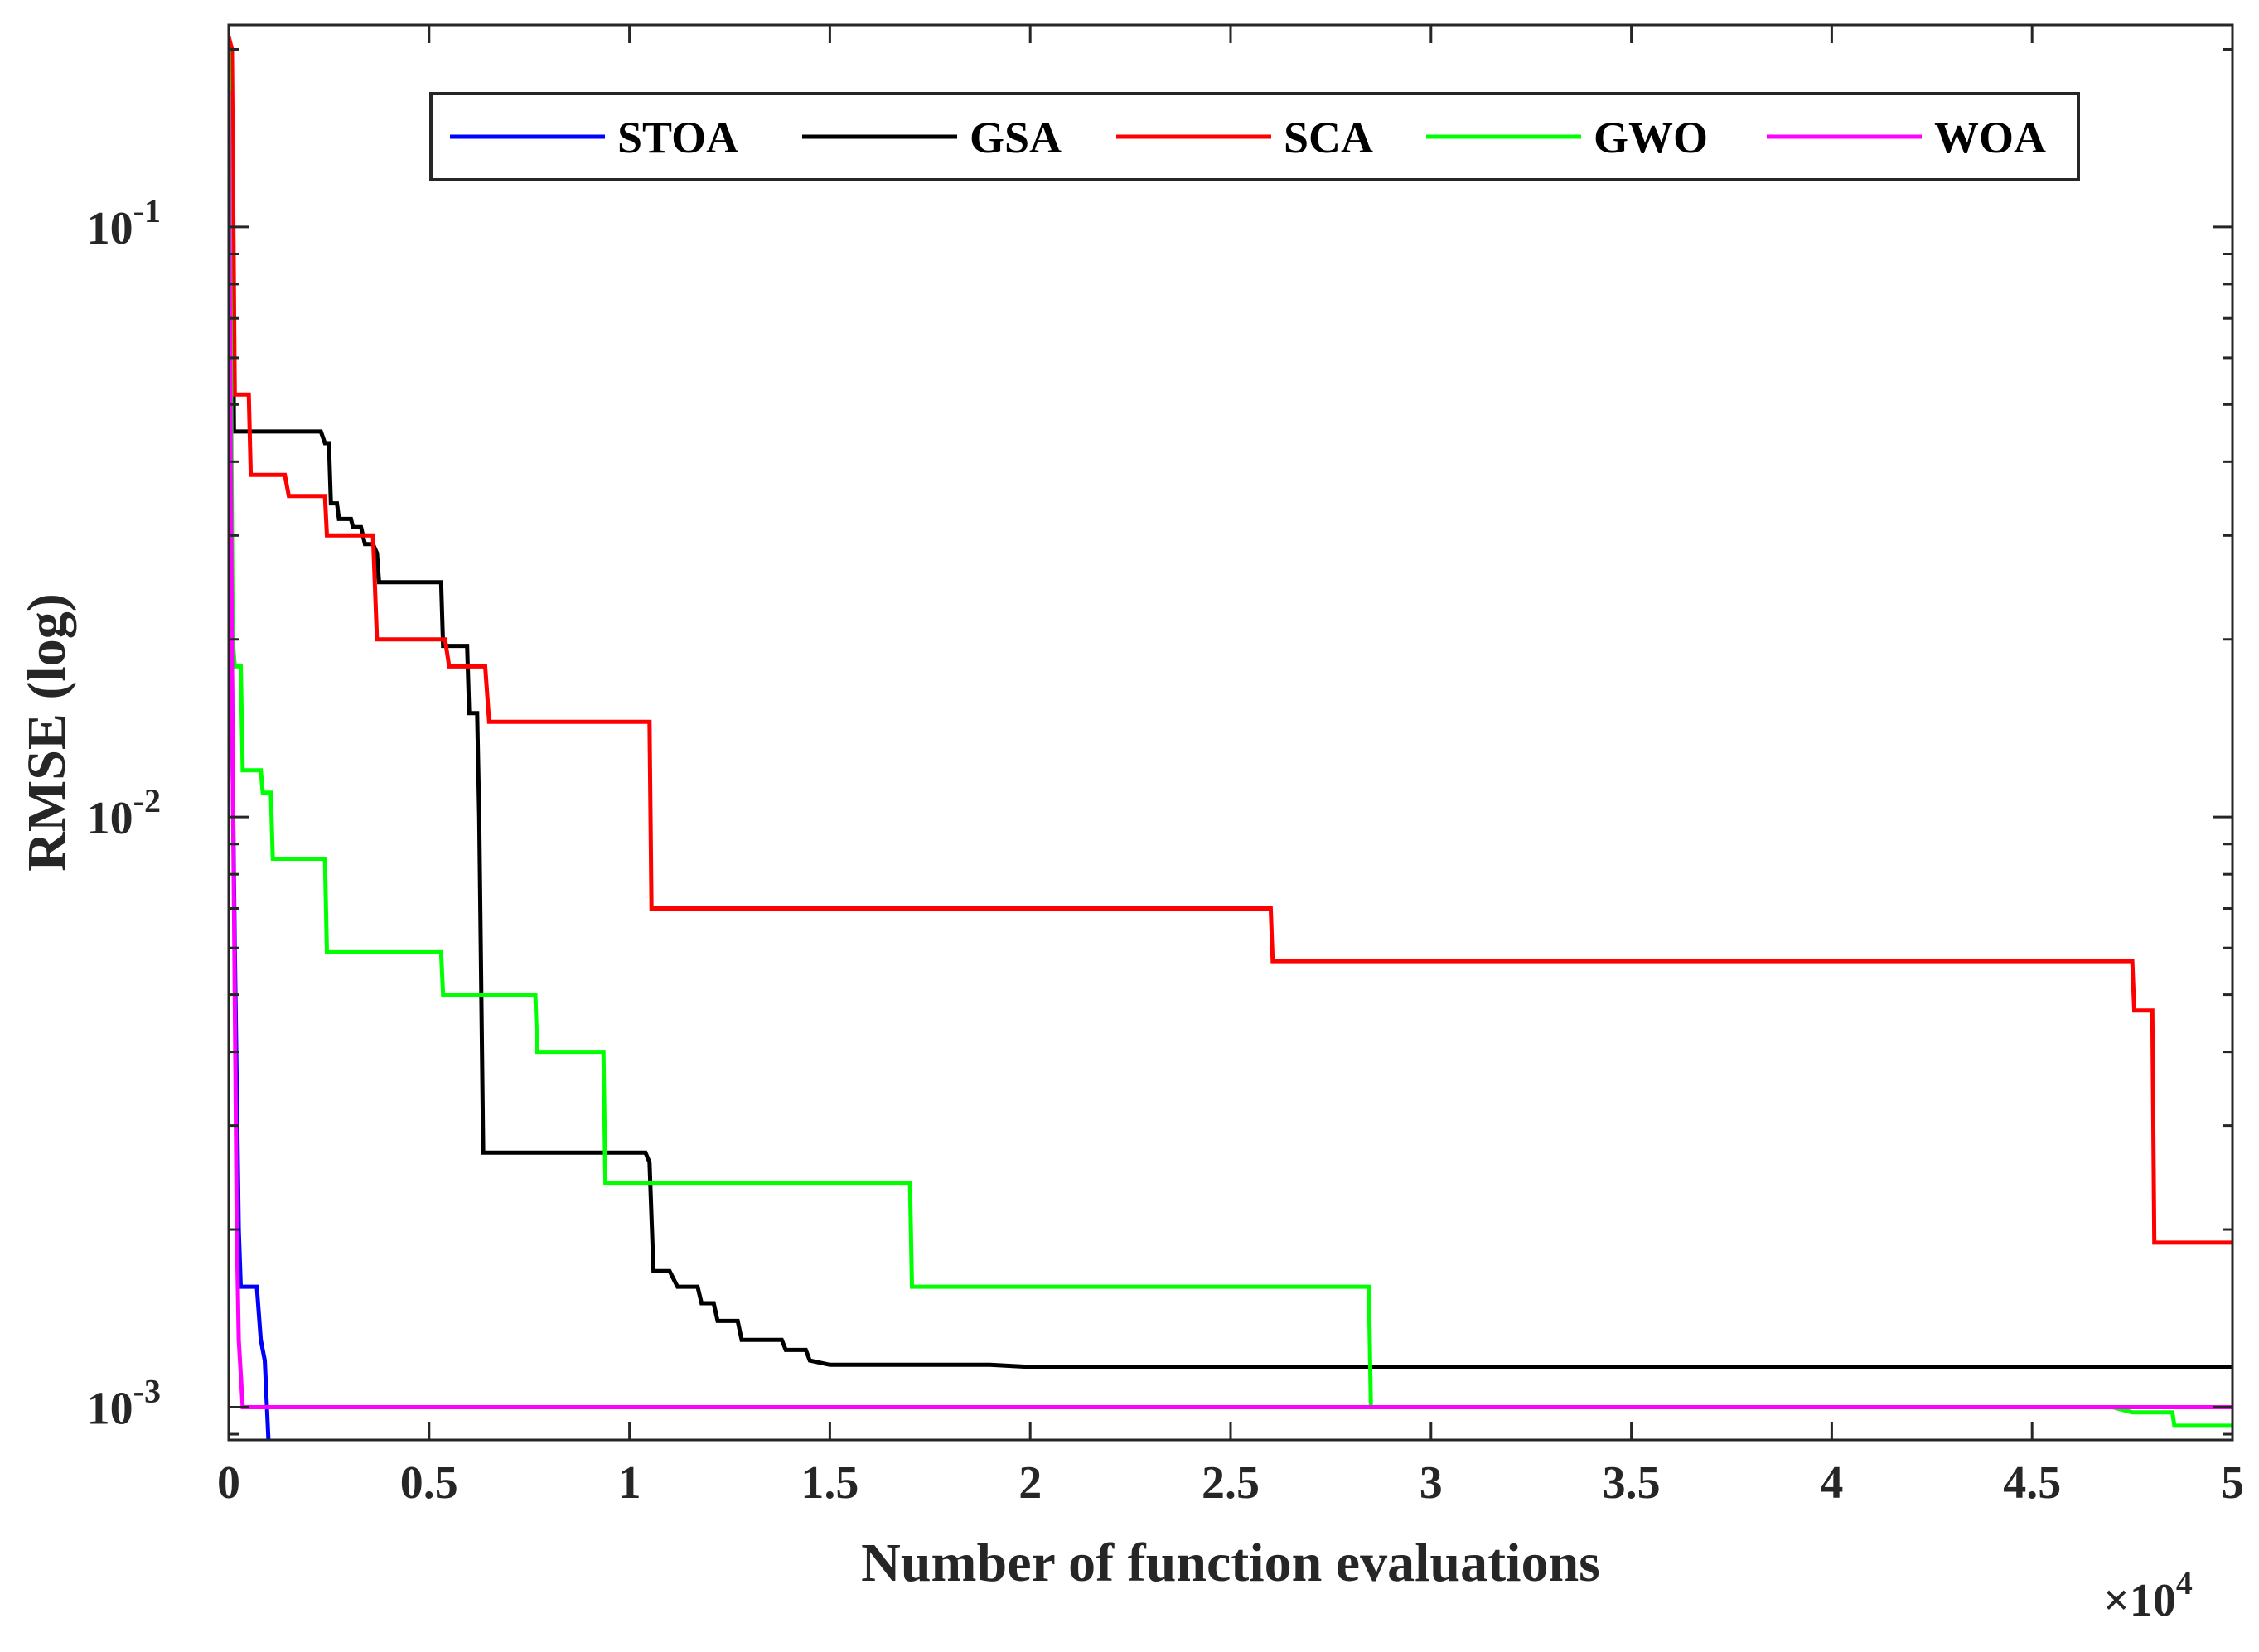  I want to click on x-axis-multiplier: ×10⁴, so click(2148, 1595).